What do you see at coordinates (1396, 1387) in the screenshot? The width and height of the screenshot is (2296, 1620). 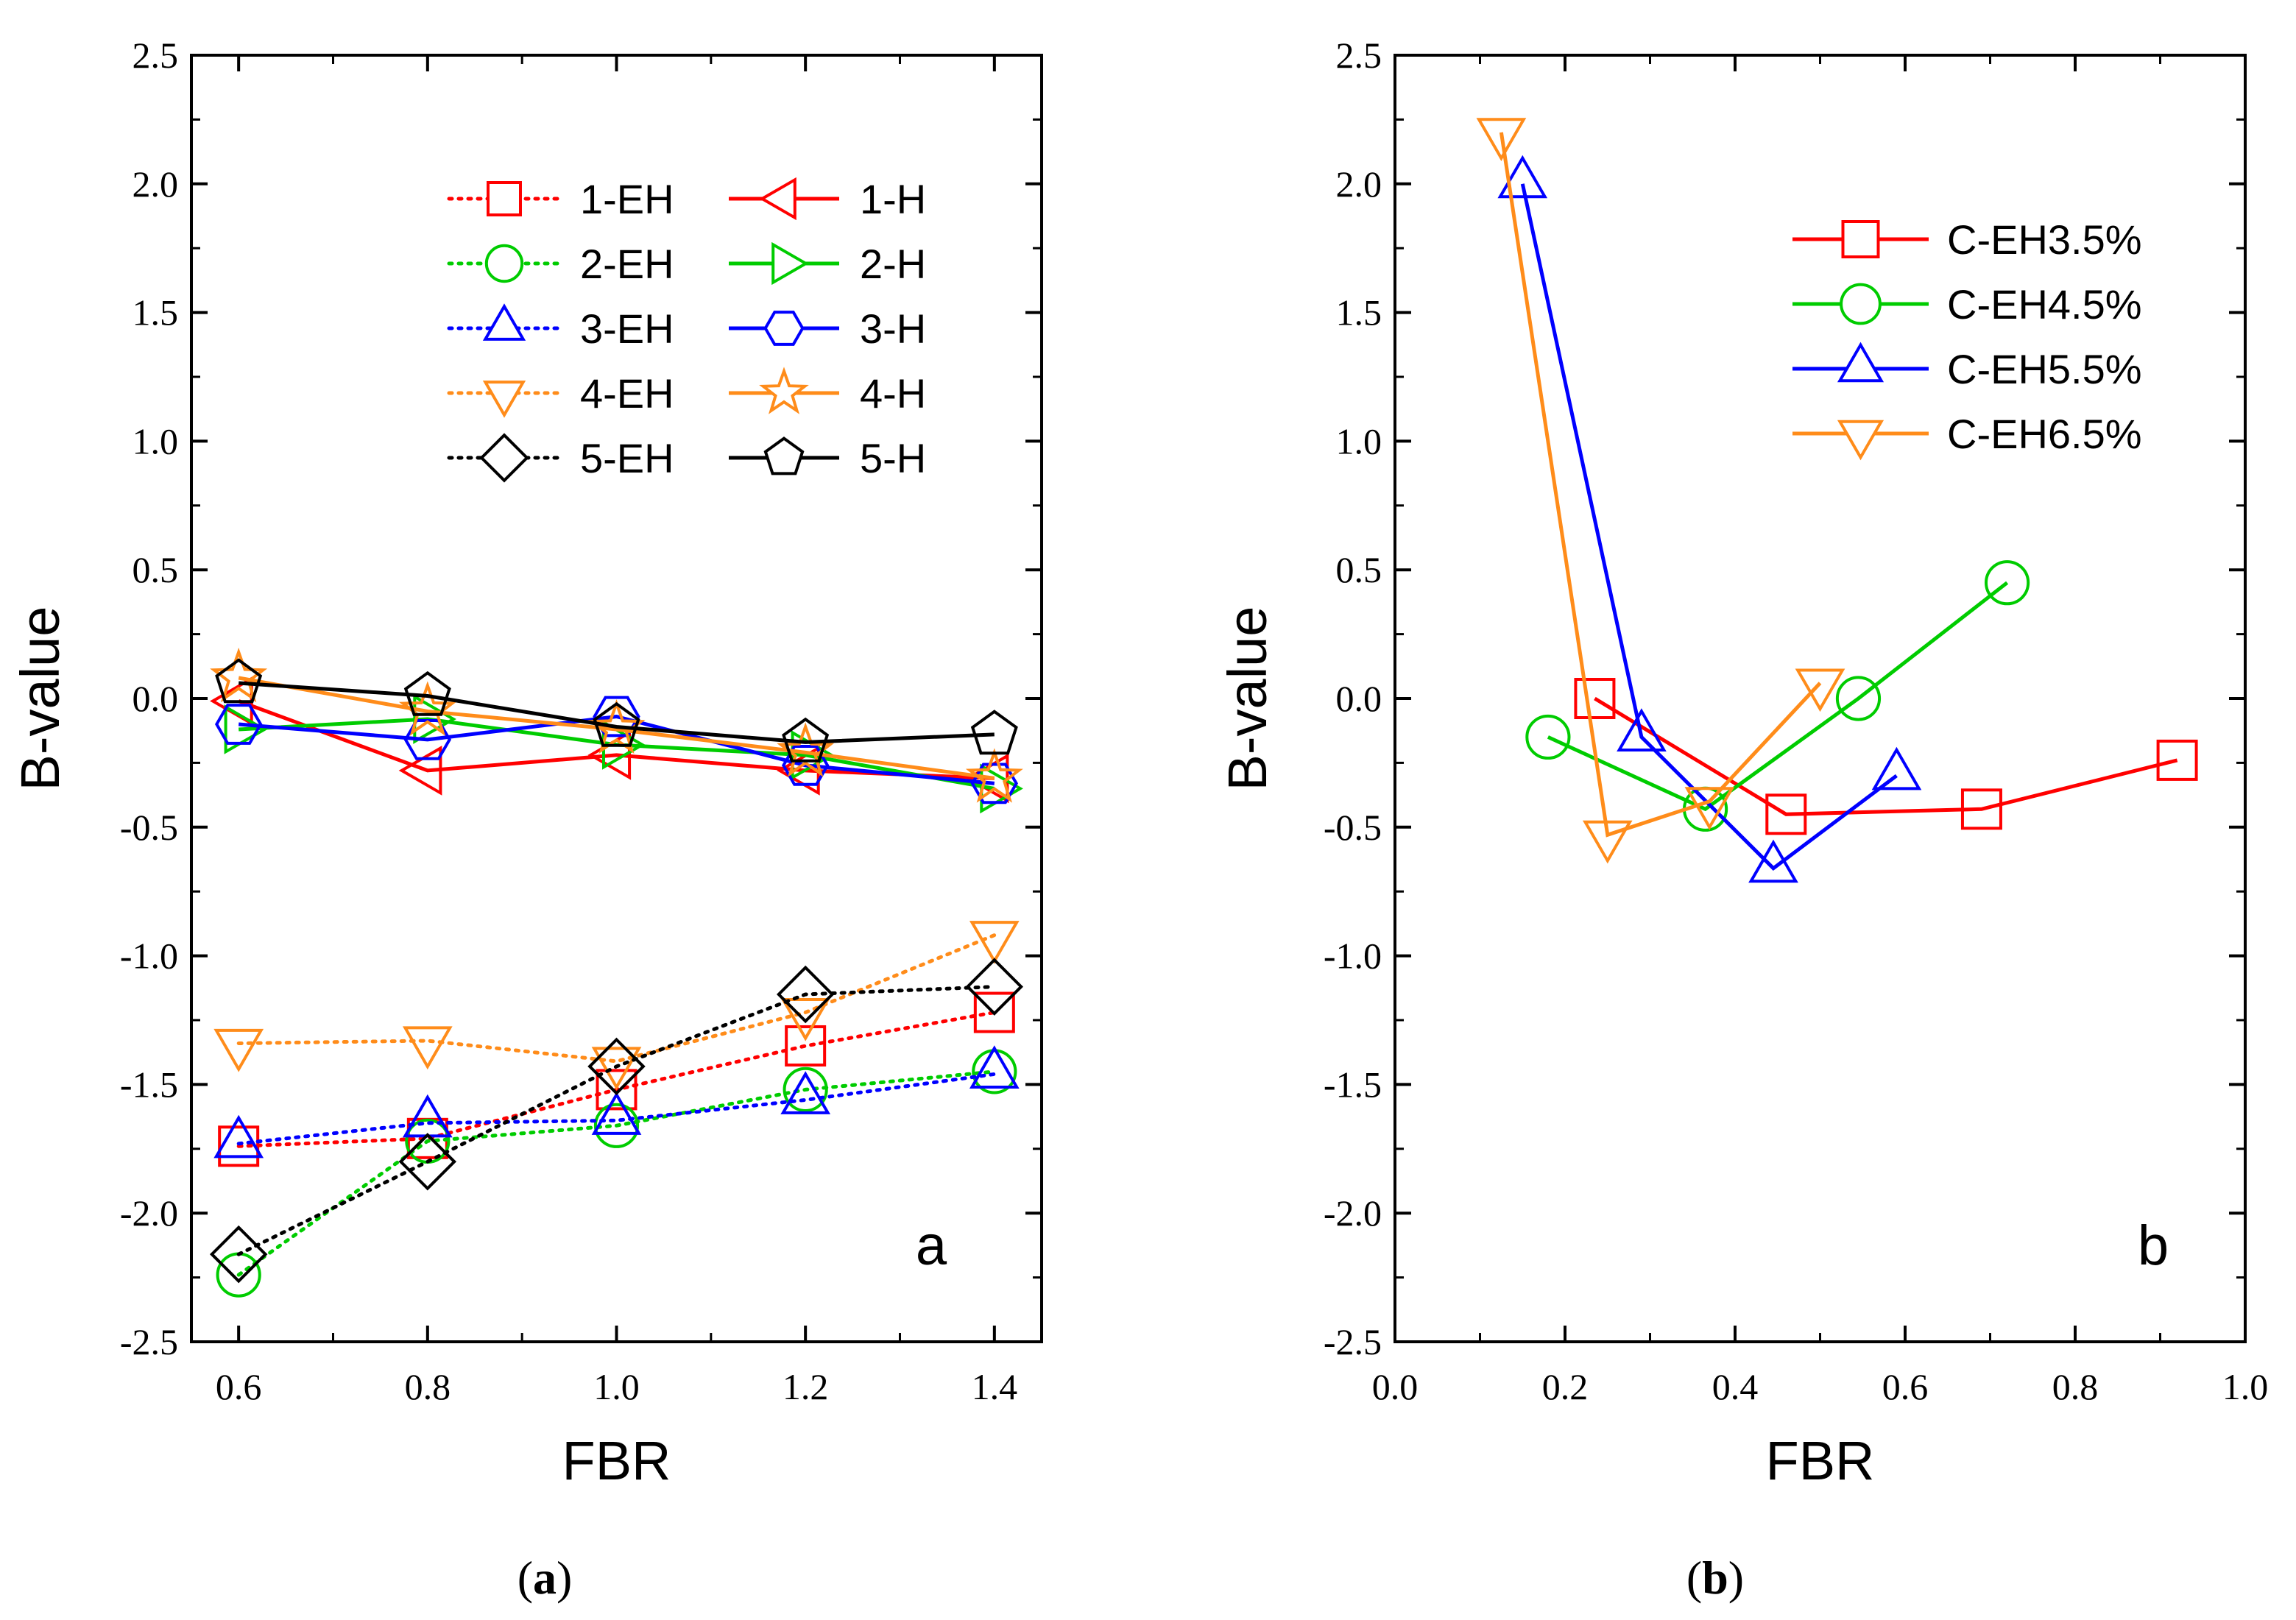 I see `x-tick-label: 0.0` at bounding box center [1396, 1387].